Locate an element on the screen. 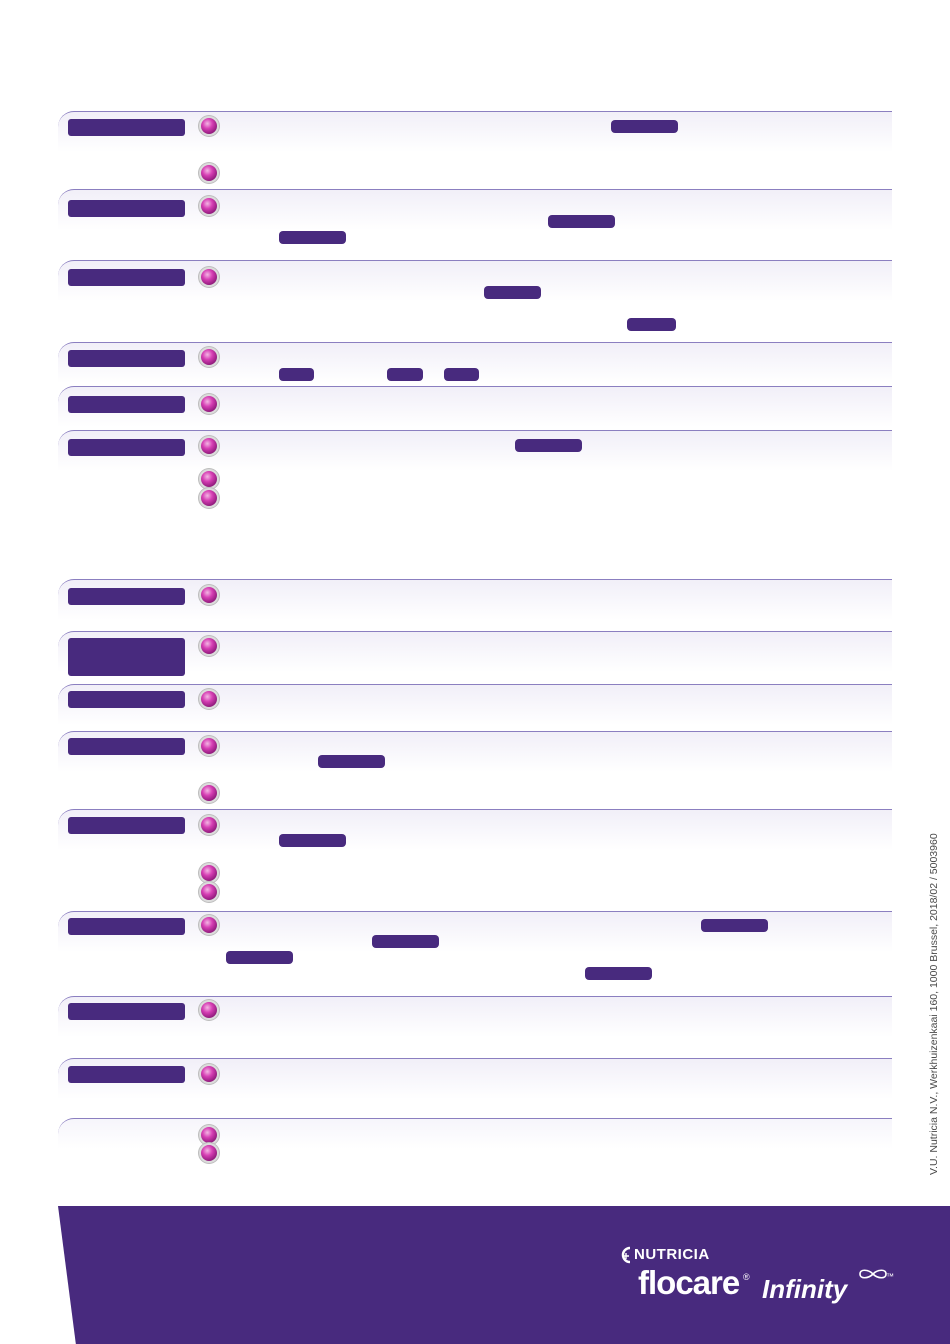 This screenshot has height=1344, width=950. brand-name: NUTRICIA is located at coordinates (672, 1254).